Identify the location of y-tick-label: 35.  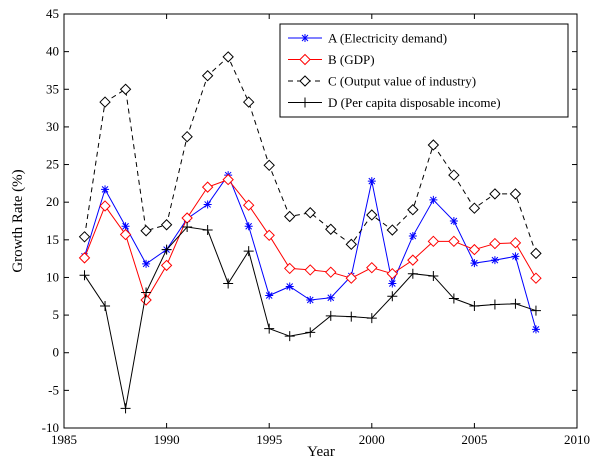
(52, 88).